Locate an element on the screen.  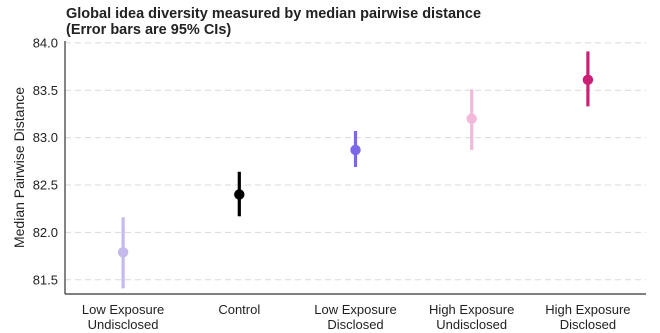
x-tick-label: Control is located at coordinates (239, 309).